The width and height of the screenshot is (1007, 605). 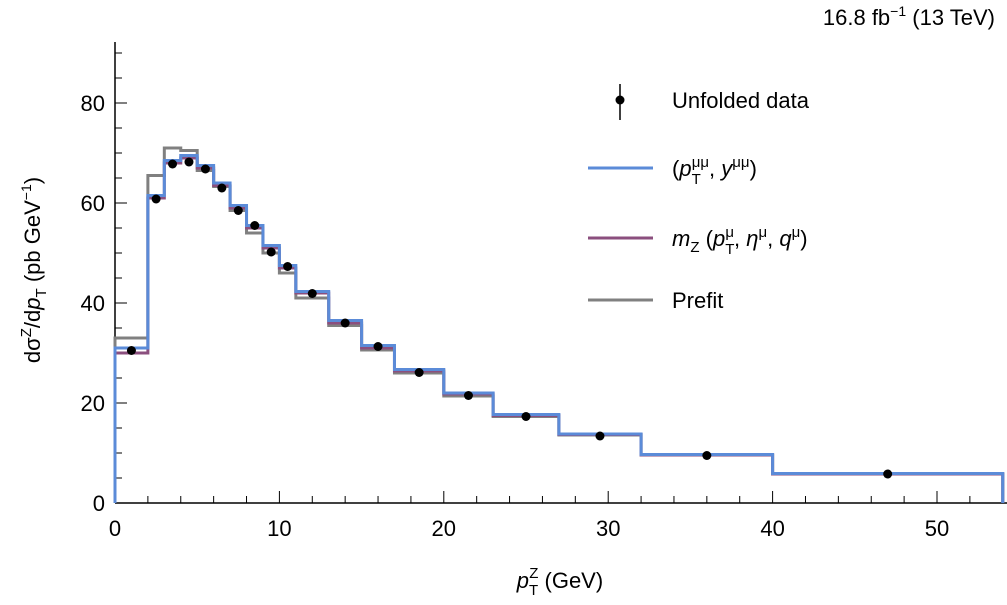 I want to click on text-part: (pb GeV, so click(x=32, y=244).